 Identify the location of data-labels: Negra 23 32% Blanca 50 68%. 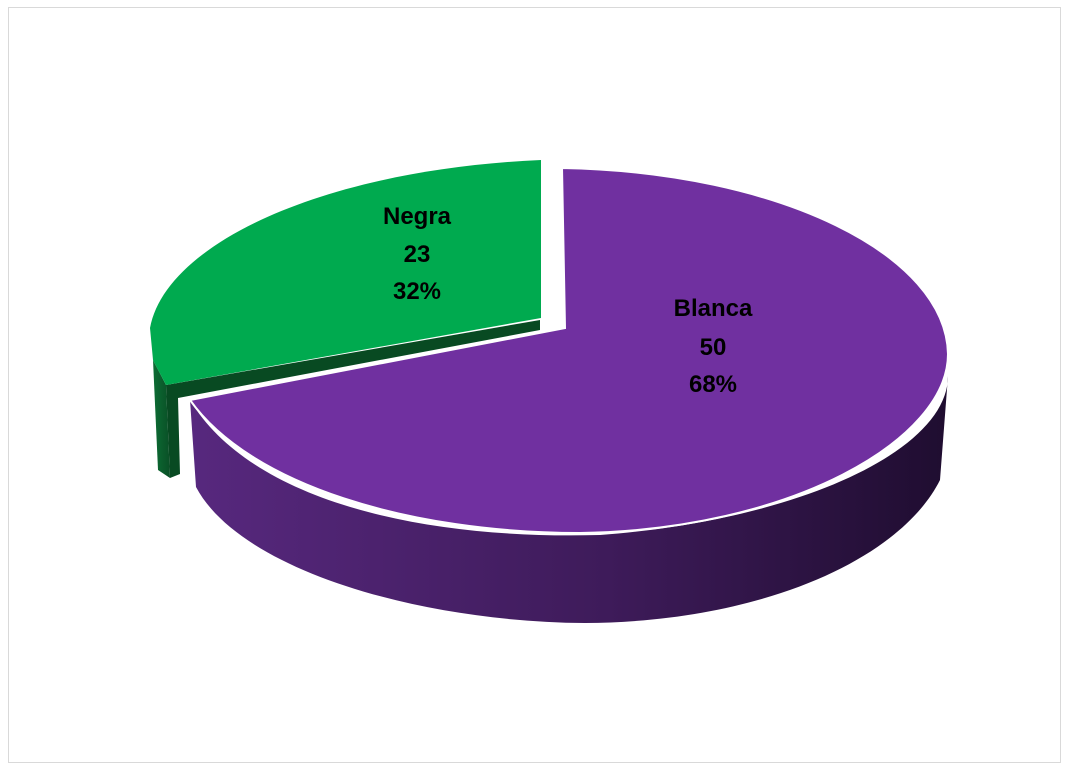
(568, 300).